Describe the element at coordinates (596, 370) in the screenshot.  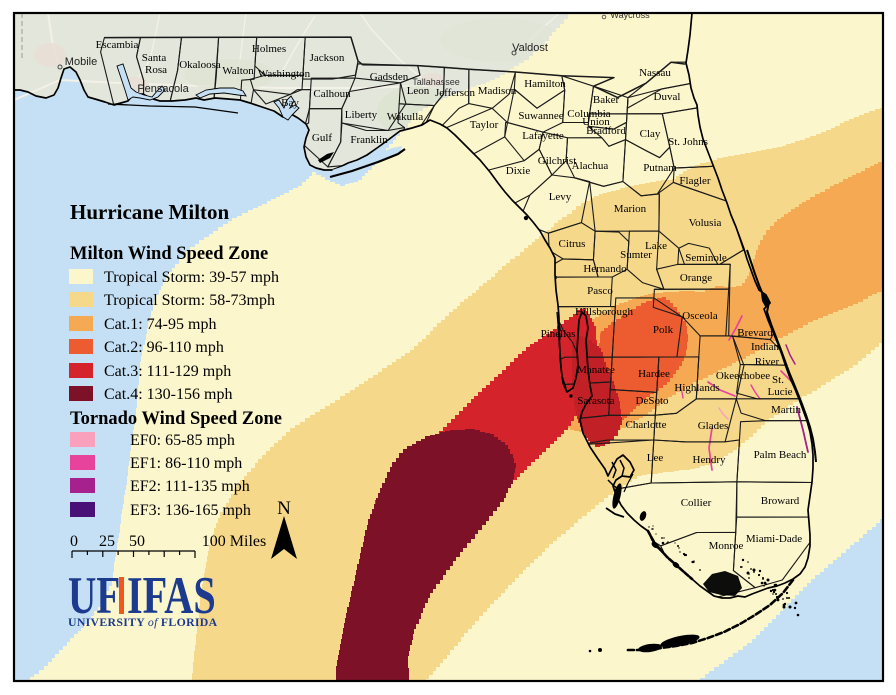
I see `svg-text: Manatee` at that location.